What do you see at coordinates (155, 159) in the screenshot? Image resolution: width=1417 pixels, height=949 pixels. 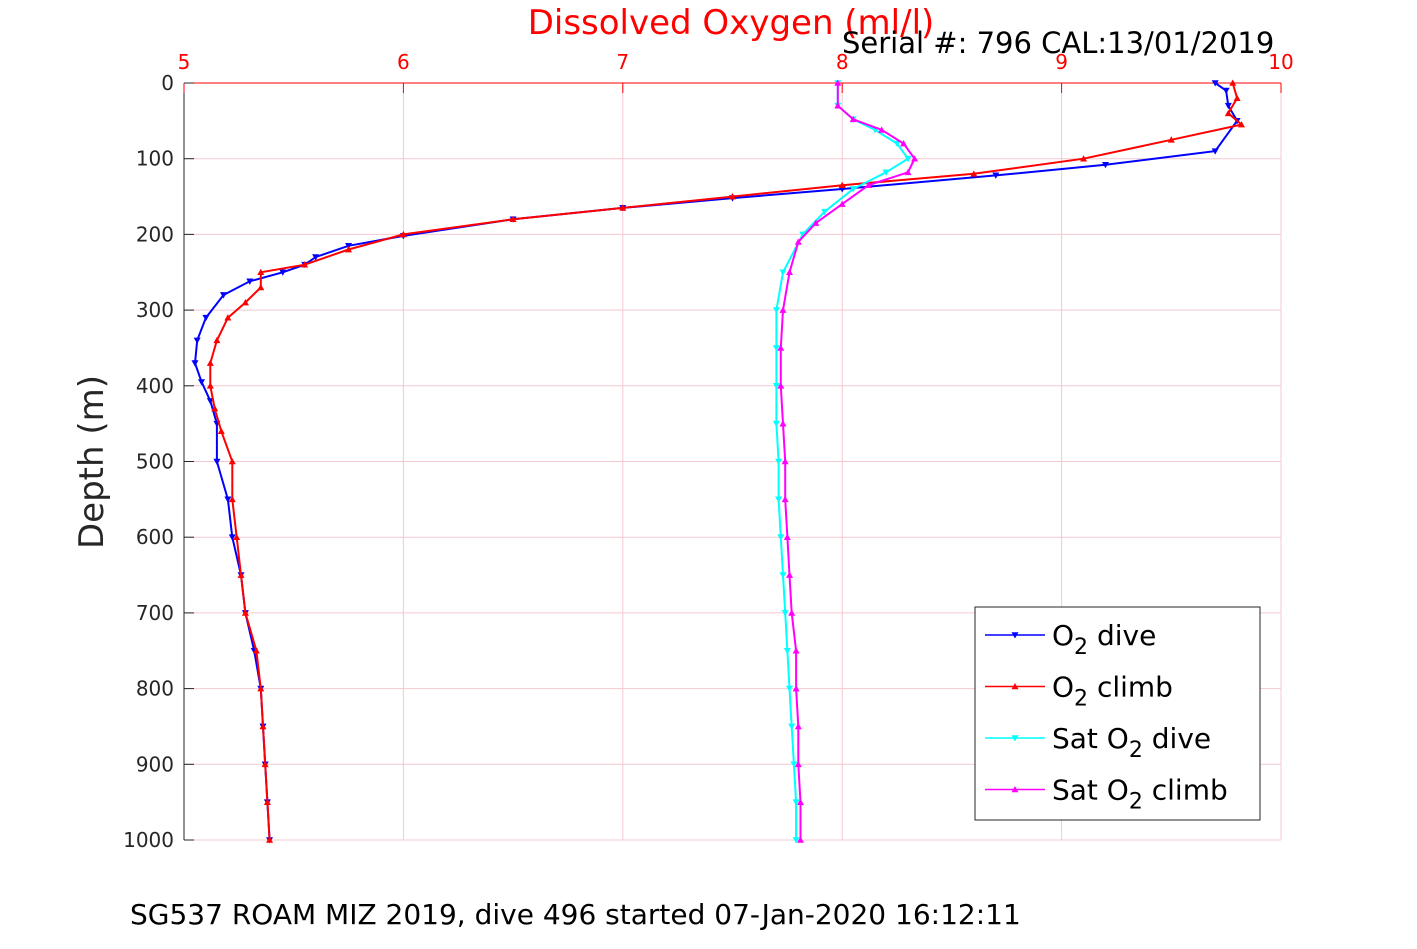 I see `y-tick-label: 100` at bounding box center [155, 159].